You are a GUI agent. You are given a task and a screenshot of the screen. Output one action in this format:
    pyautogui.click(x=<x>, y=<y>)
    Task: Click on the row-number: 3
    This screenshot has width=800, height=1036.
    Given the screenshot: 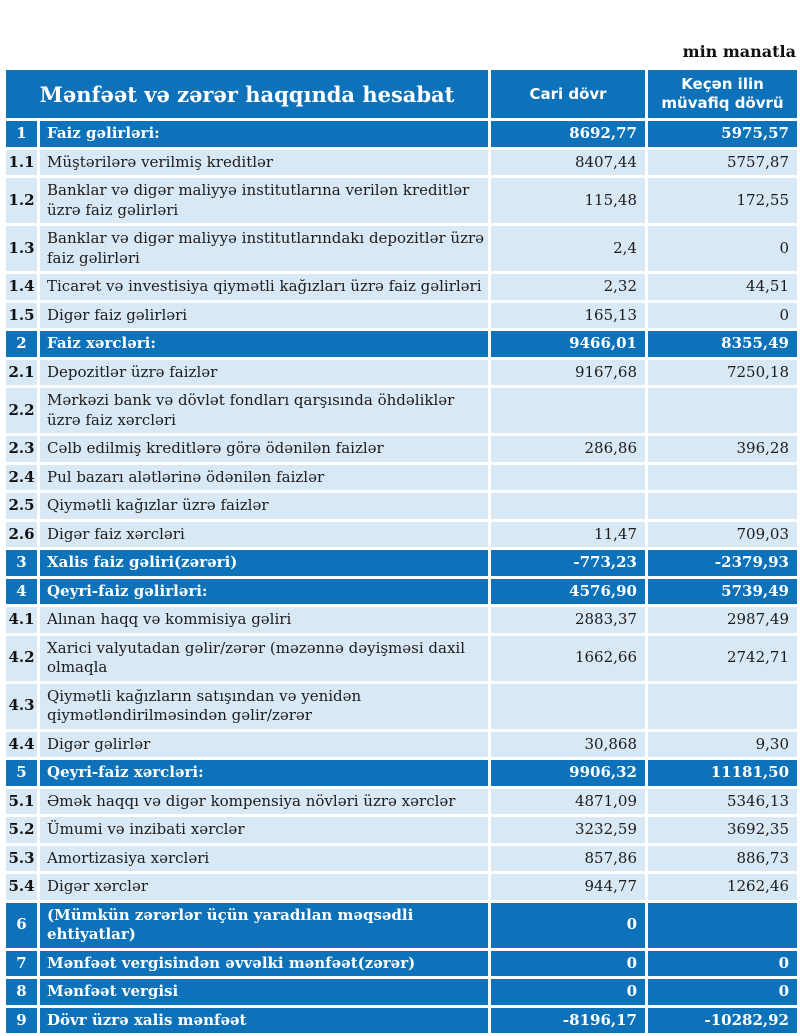 What is the action you would take?
    pyautogui.click(x=21, y=563)
    